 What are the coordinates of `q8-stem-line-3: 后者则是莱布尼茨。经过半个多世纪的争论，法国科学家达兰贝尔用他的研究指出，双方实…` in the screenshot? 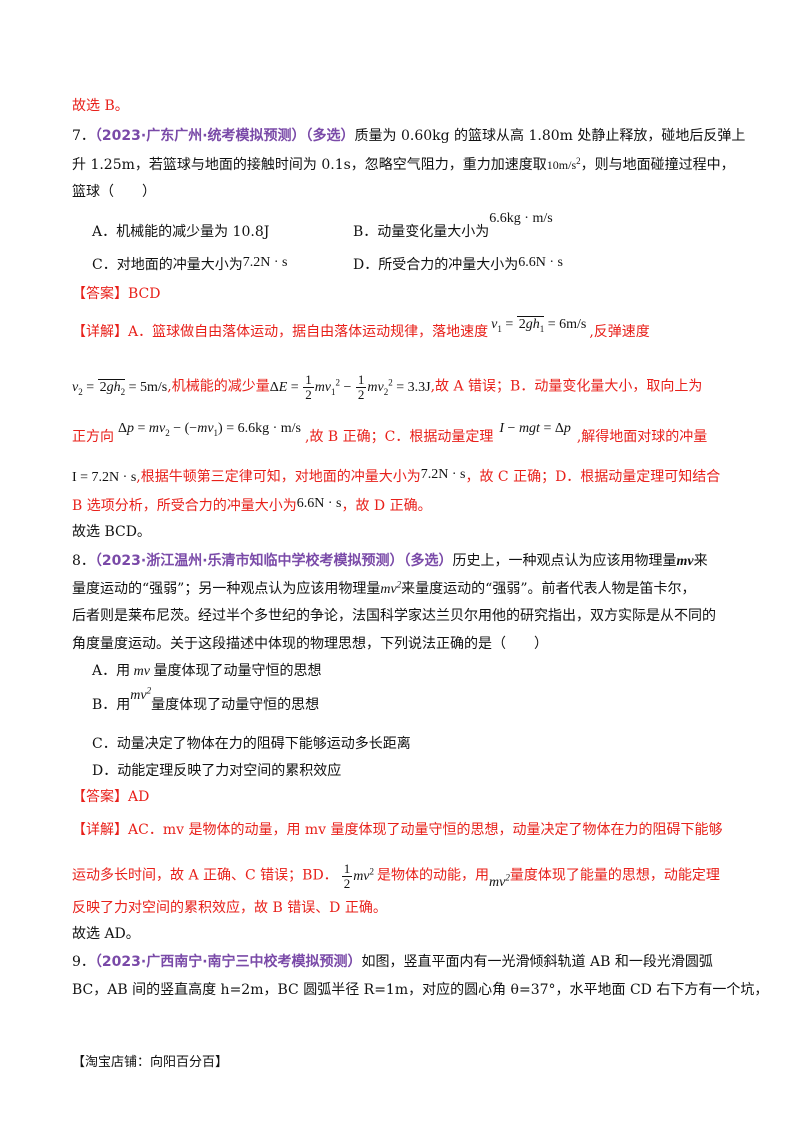 It's located at (394, 616).